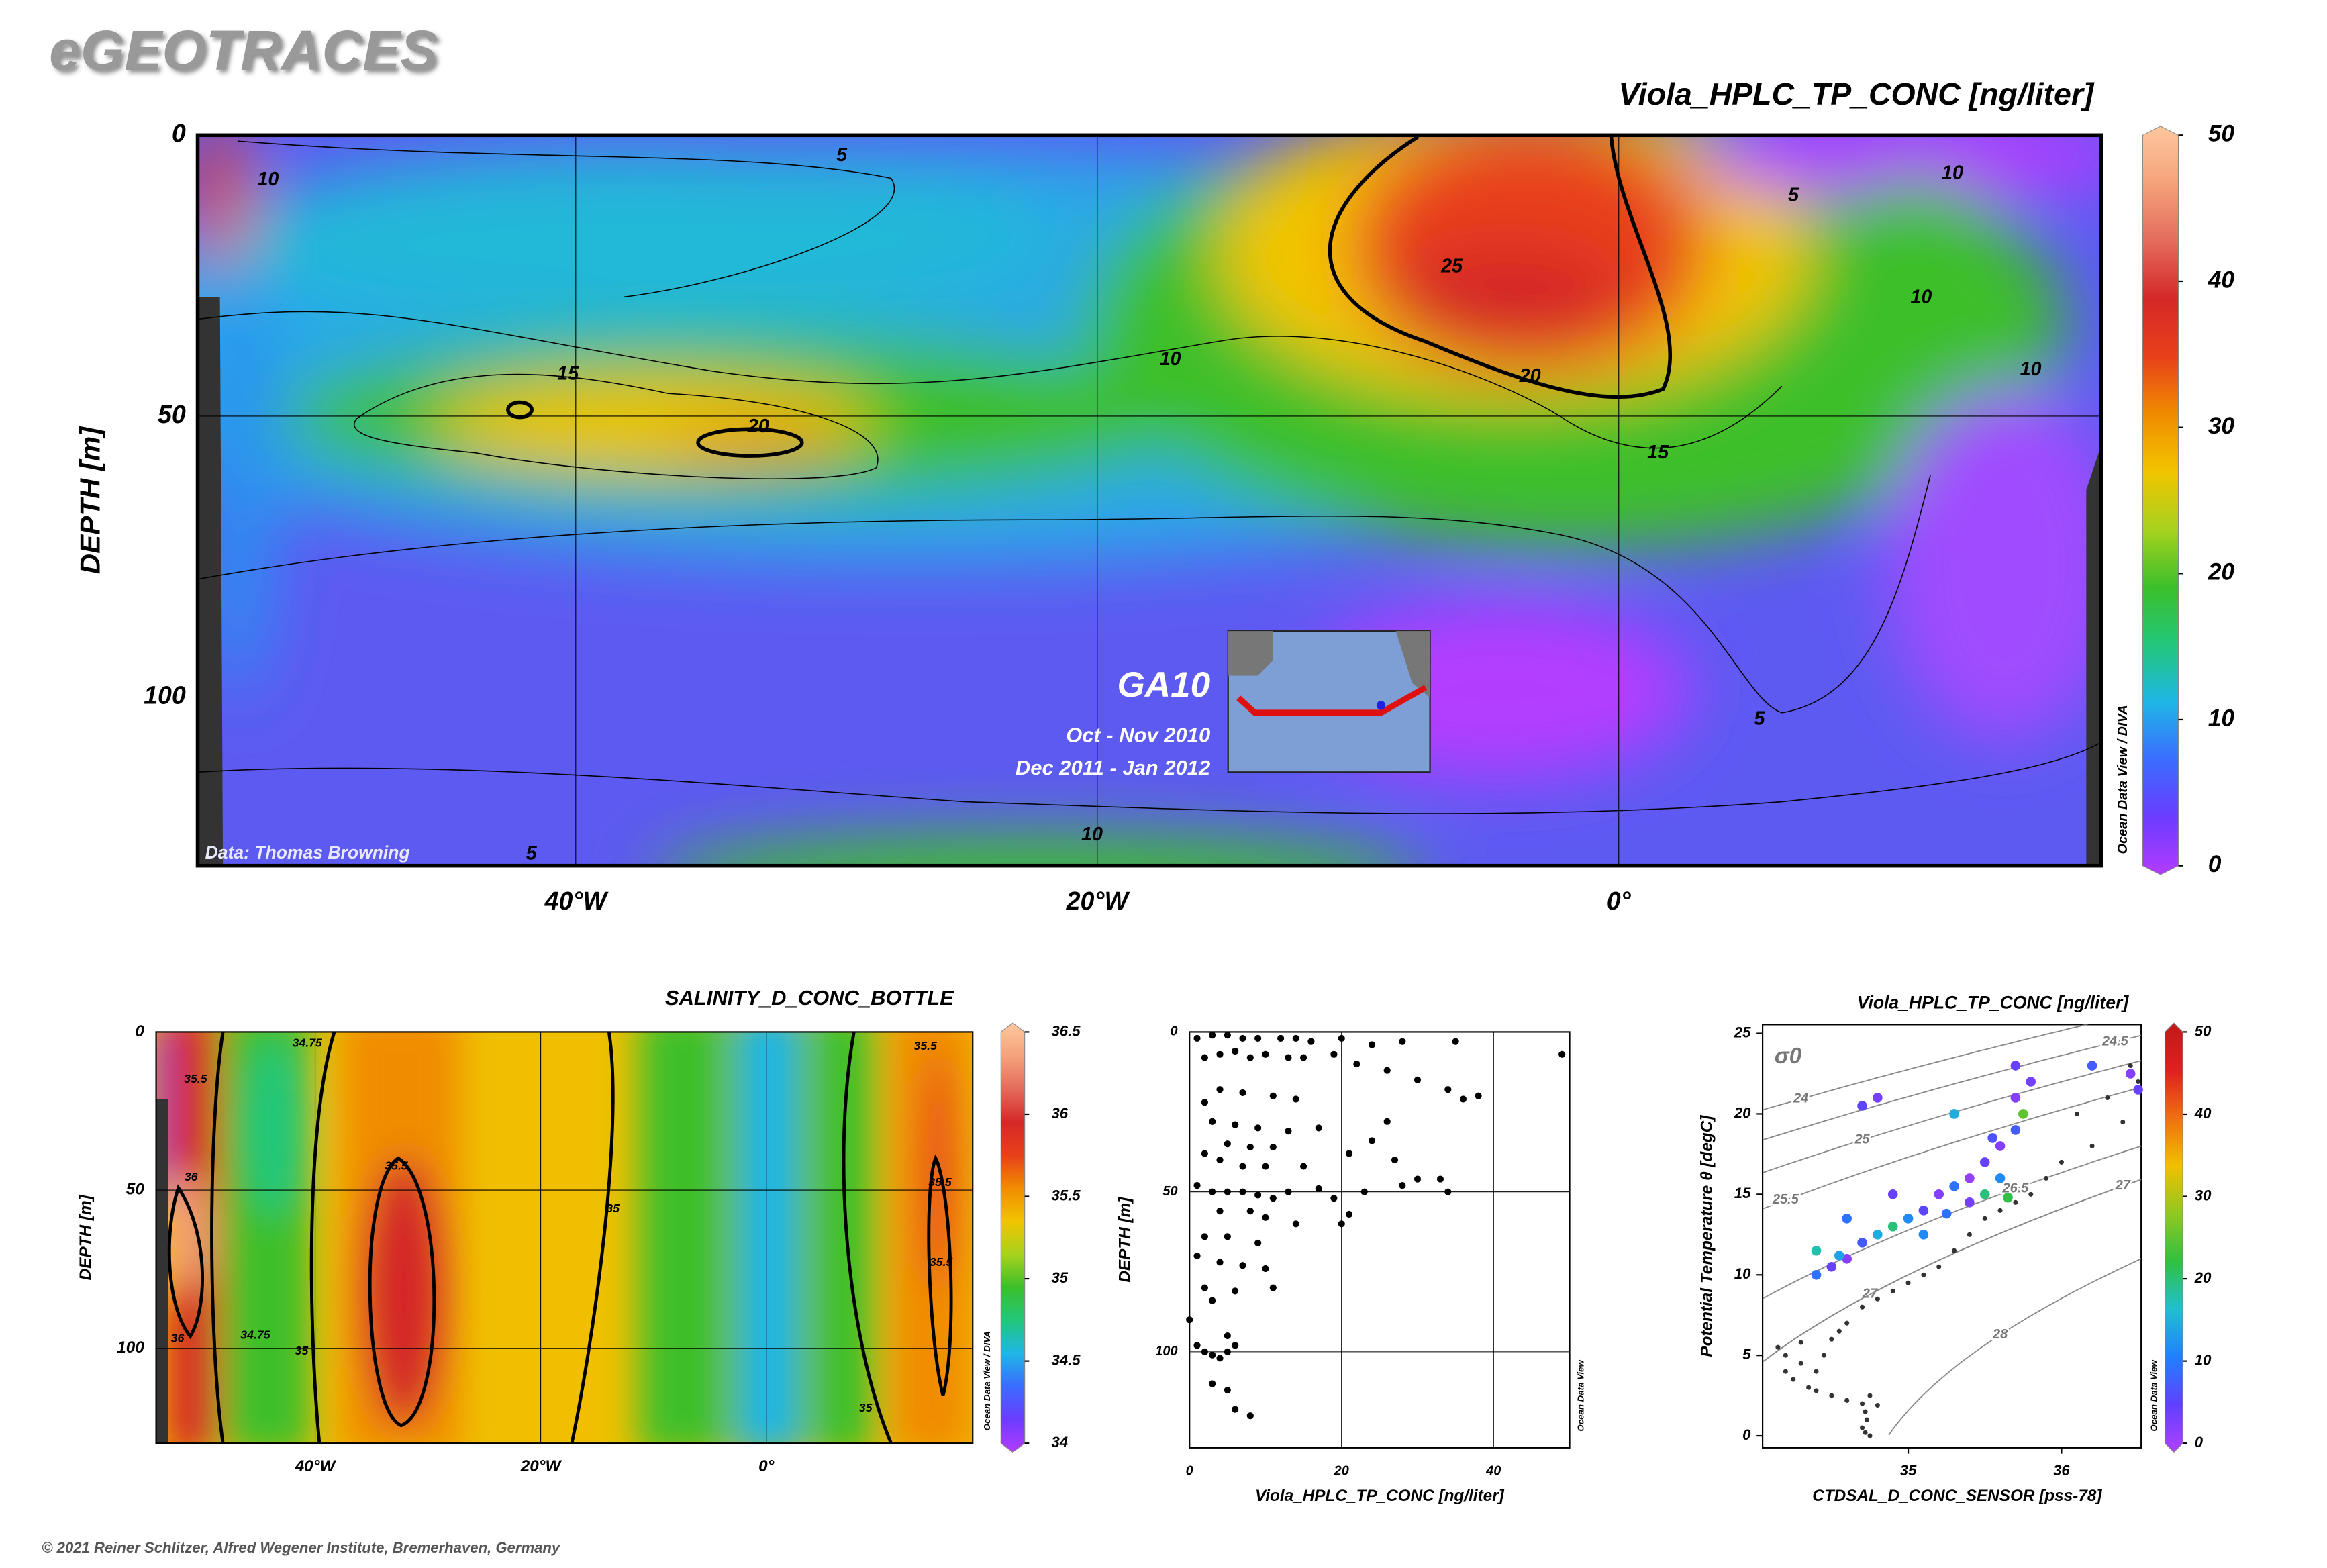 Image resolution: width=2327 pixels, height=1568 pixels. Describe the element at coordinates (809, 998) in the screenshot. I see `chart-title: SALINITY_D_CONC_BOTTLE` at that location.